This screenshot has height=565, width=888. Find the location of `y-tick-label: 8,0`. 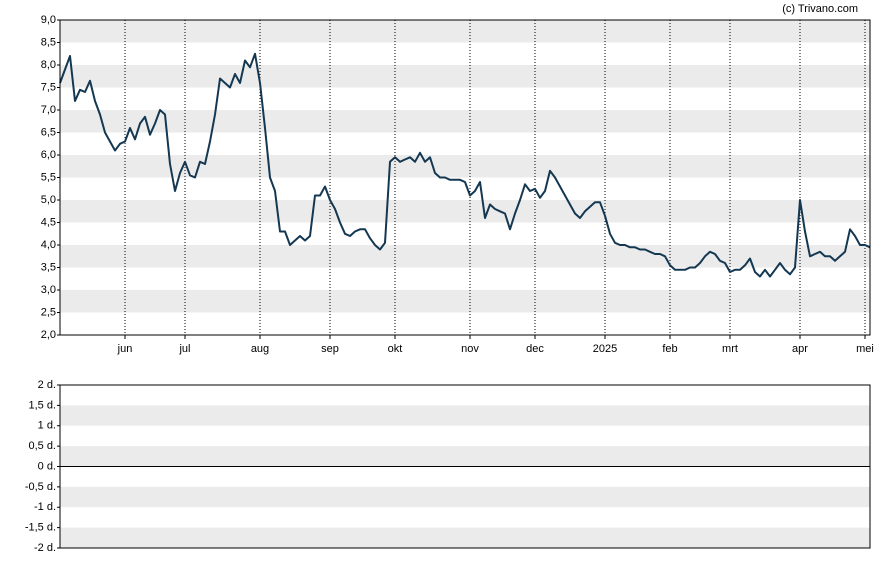

y-tick-label: 8,0 is located at coordinates (48, 65).